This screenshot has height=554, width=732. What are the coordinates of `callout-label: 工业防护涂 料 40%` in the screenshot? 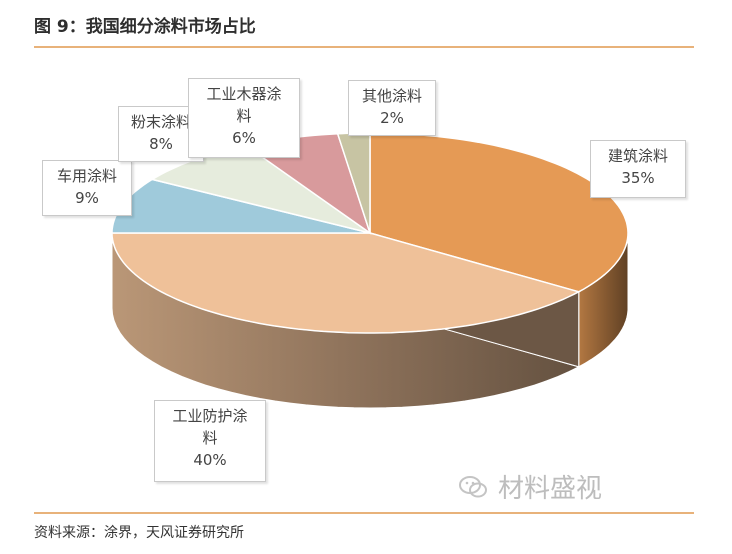 It's located at (210, 441).